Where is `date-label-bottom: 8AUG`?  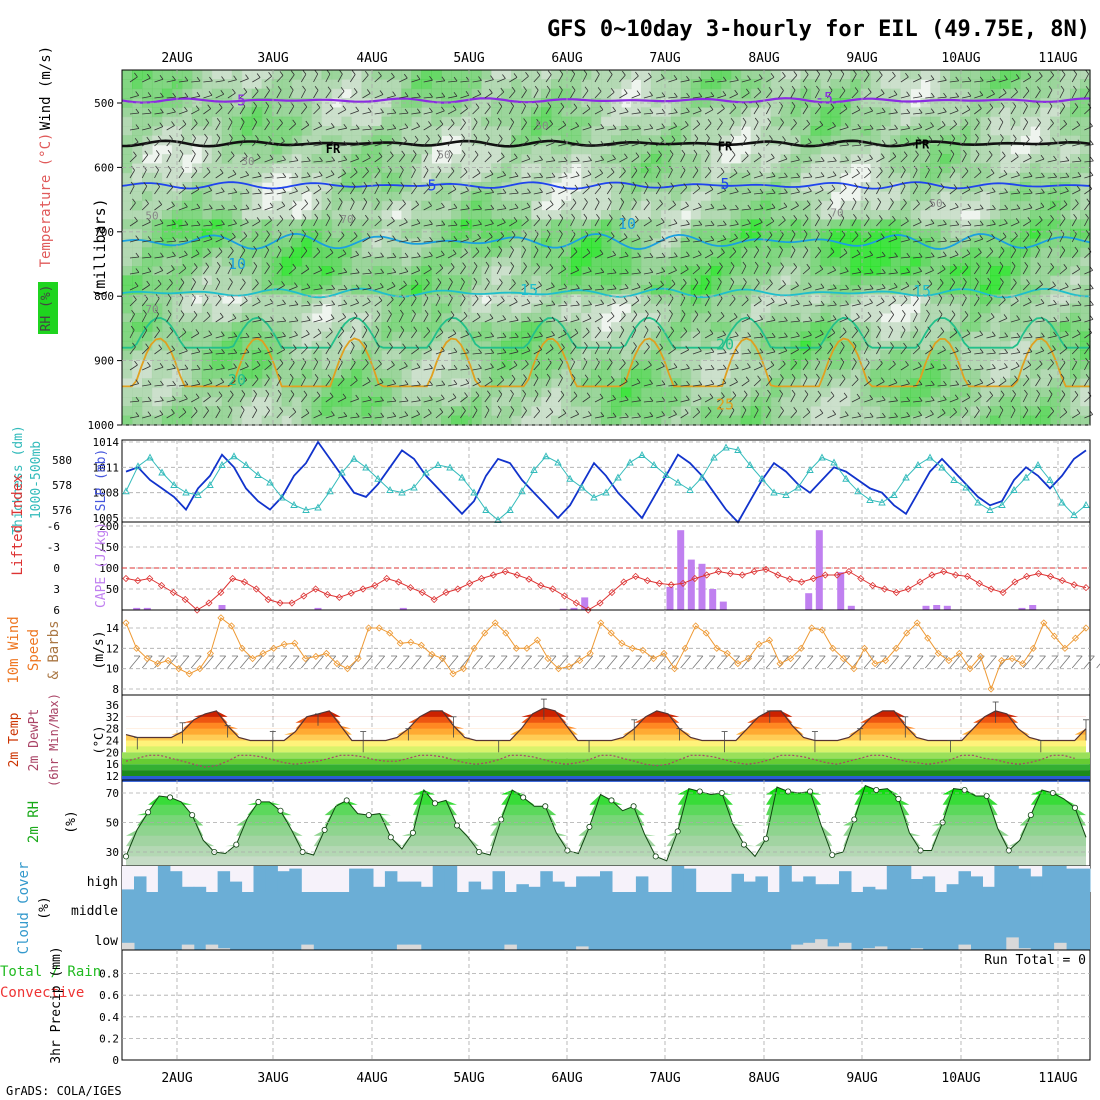 date-label-bottom: 8AUG is located at coordinates (763, 1078).